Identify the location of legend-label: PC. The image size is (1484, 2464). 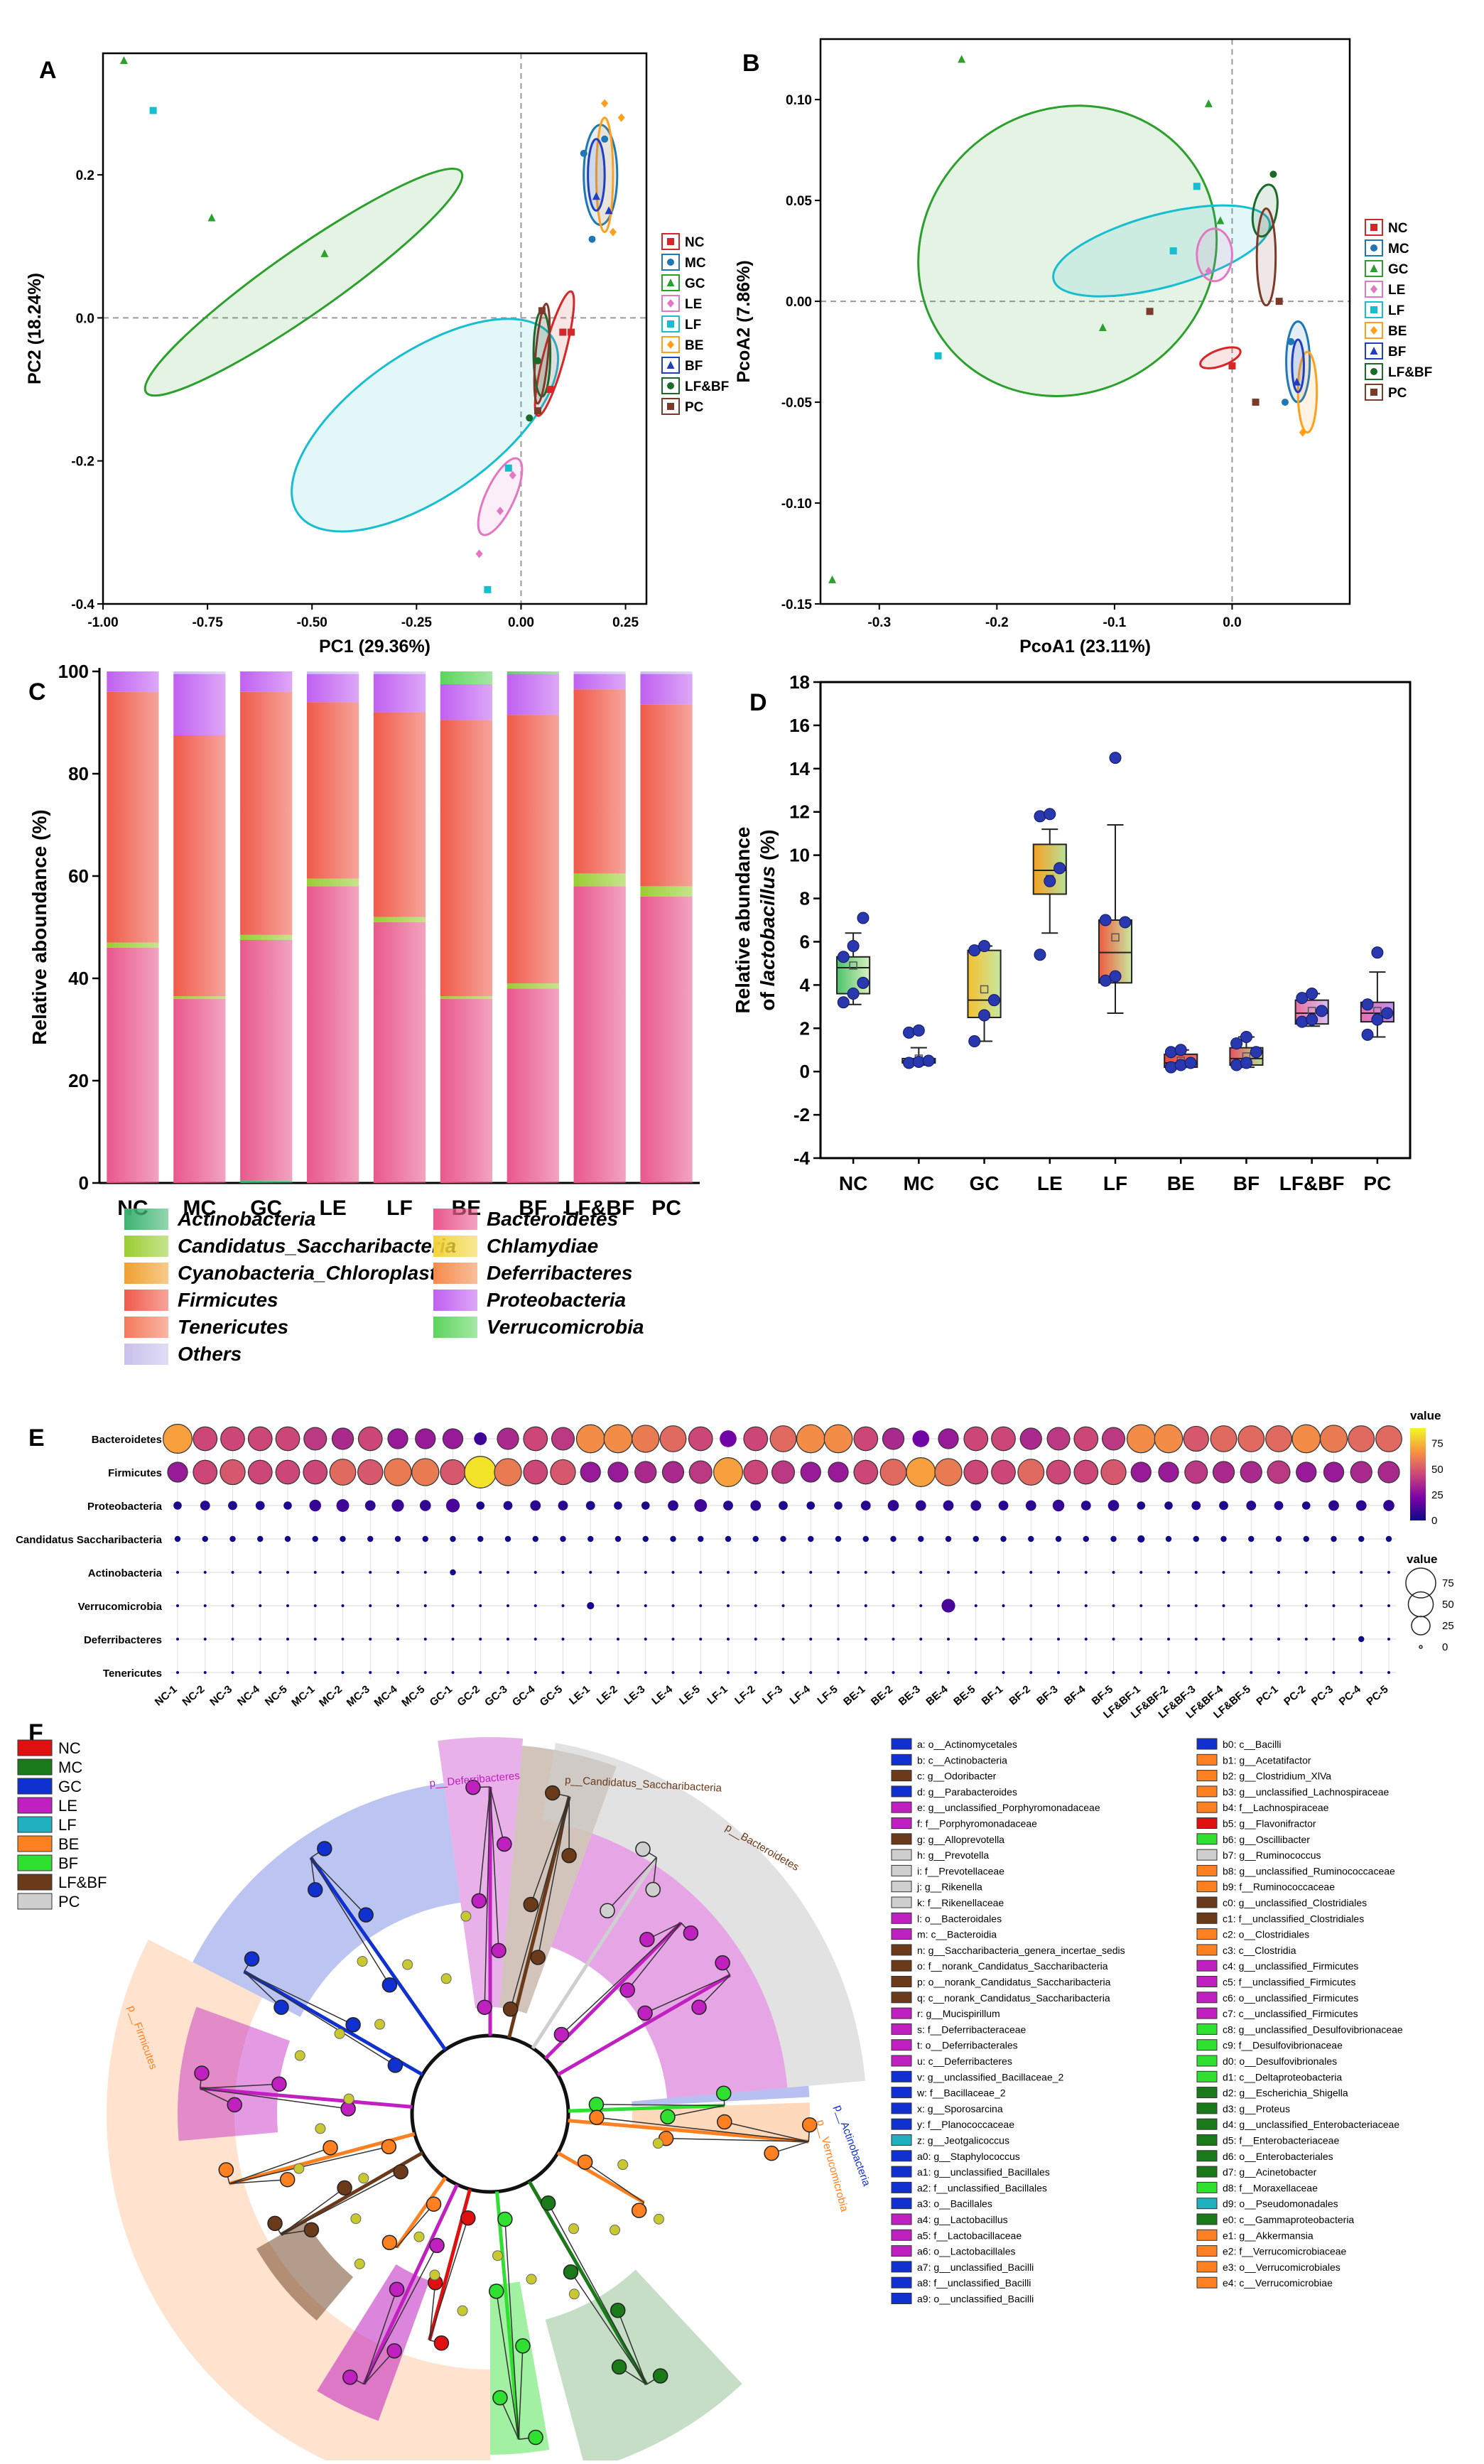
(694, 408).